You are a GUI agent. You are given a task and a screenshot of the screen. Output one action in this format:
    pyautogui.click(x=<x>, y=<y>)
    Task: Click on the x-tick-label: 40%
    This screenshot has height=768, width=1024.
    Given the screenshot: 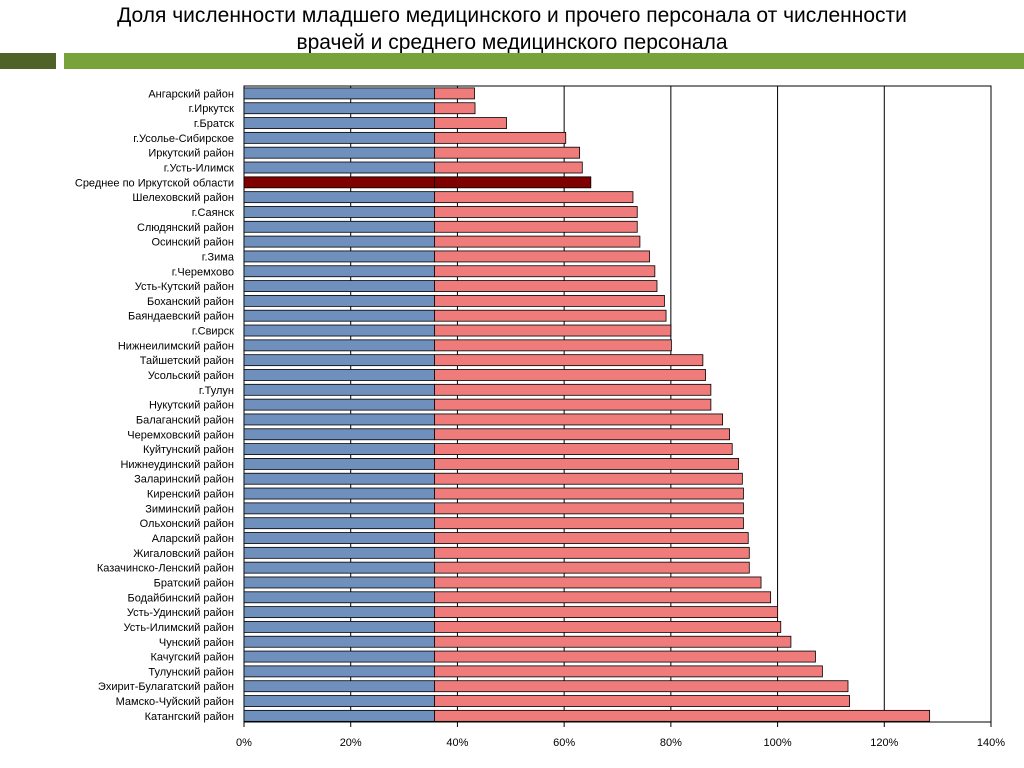 What is the action you would take?
    pyautogui.click(x=457, y=743)
    